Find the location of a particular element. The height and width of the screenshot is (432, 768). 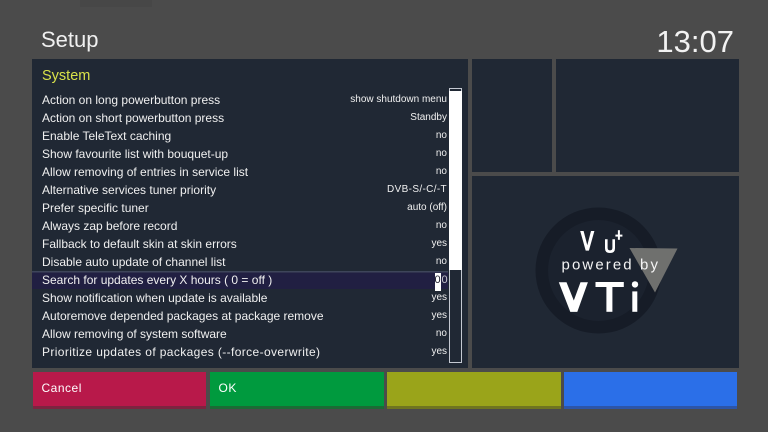

svg-text: powered by is located at coordinates (611, 265).